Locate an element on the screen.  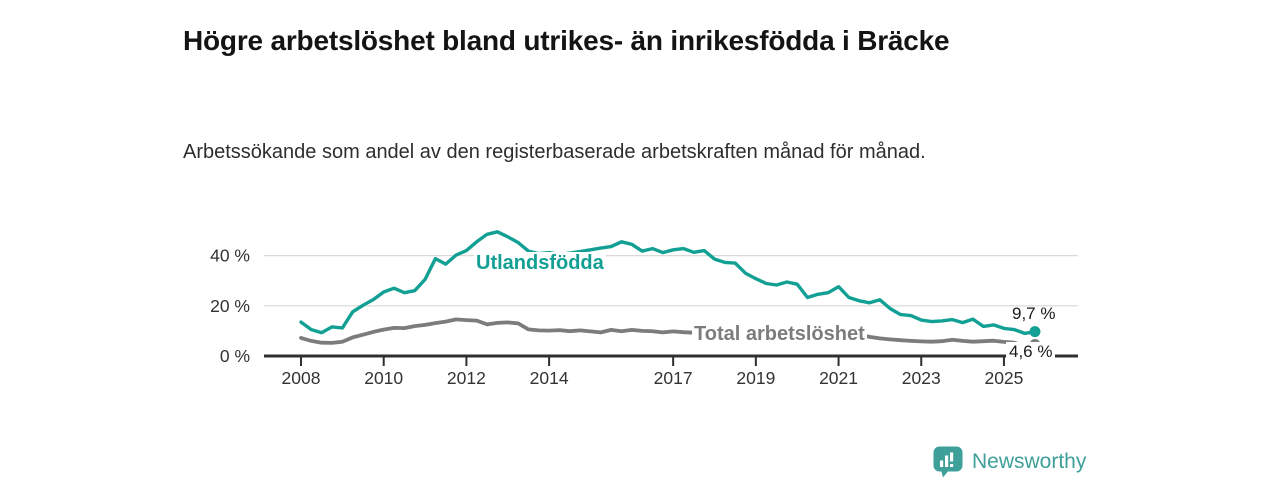
x-axis-tick-label: 2023 is located at coordinates (921, 378).